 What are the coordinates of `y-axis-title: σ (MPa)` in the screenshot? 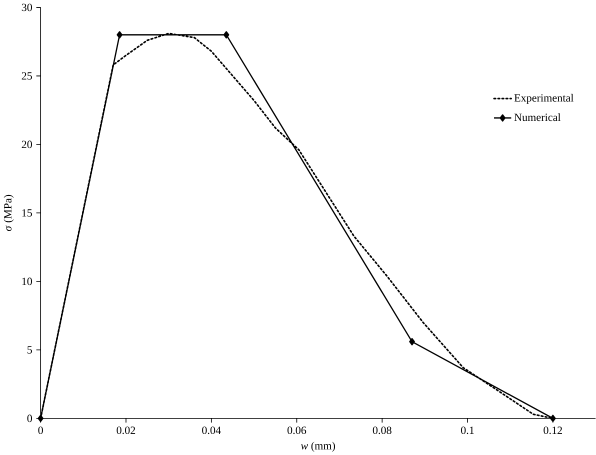 It's located at (9, 212).